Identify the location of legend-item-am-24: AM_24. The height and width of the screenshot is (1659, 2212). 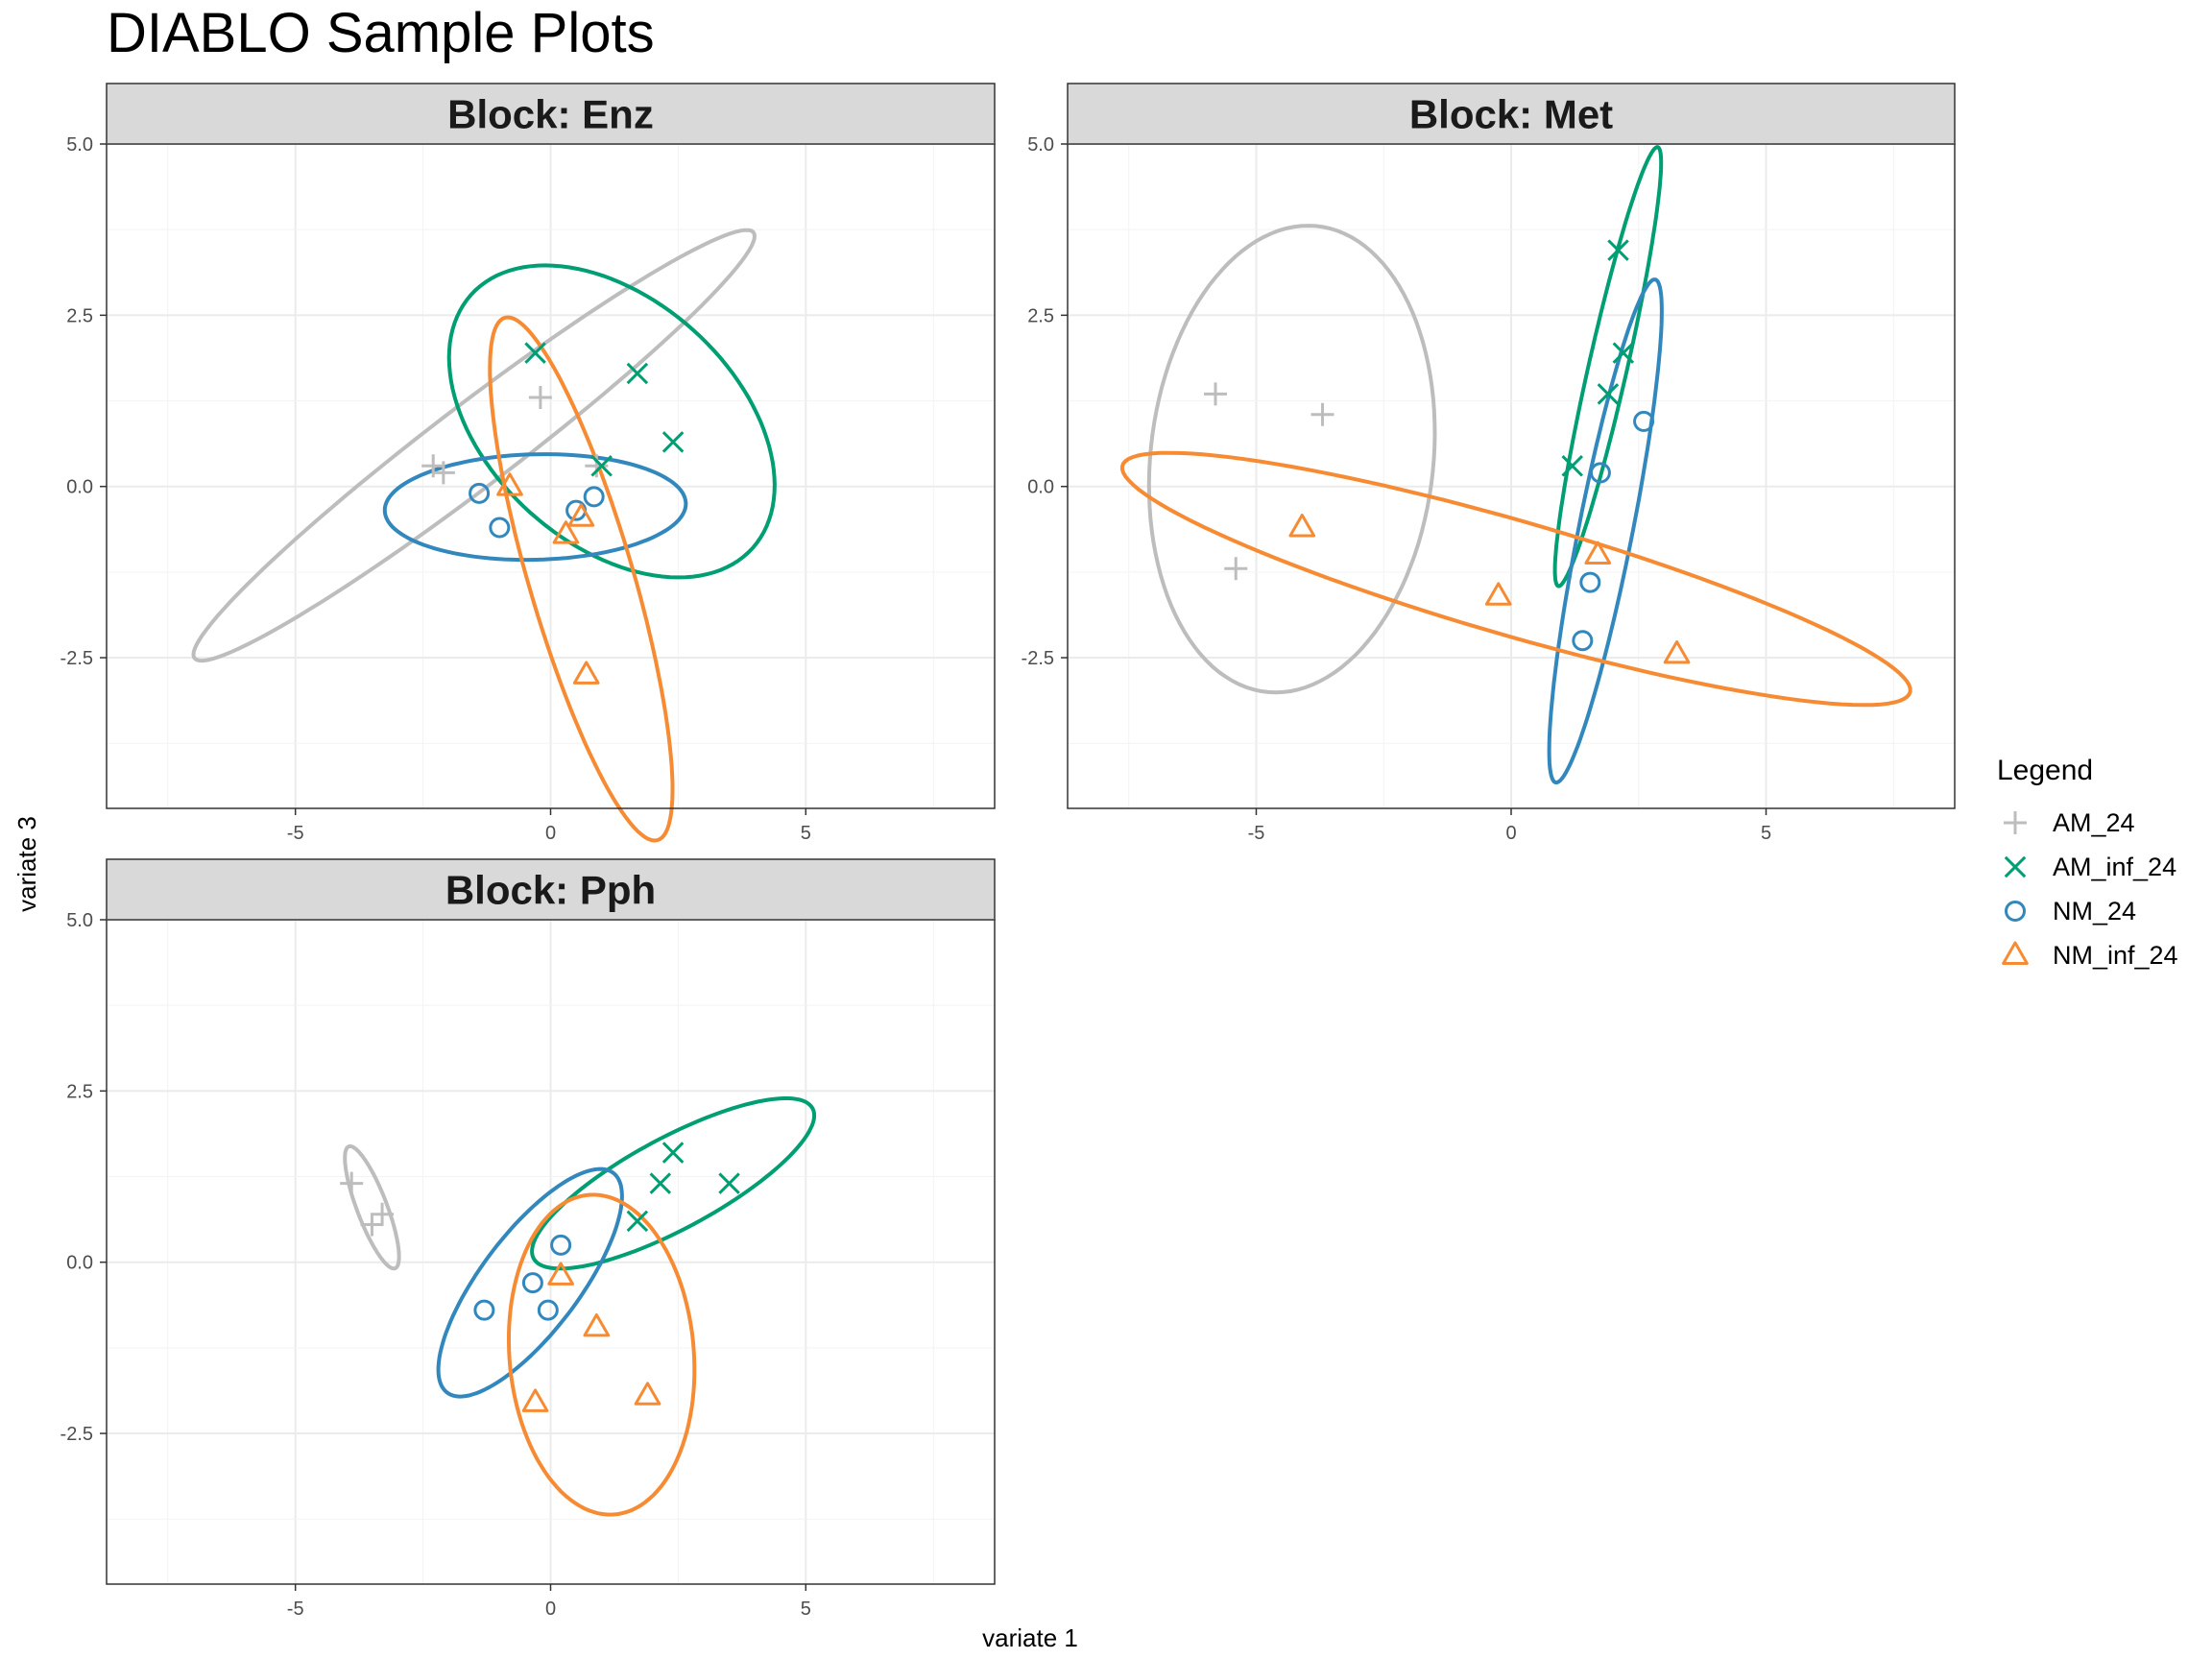
(2070, 822).